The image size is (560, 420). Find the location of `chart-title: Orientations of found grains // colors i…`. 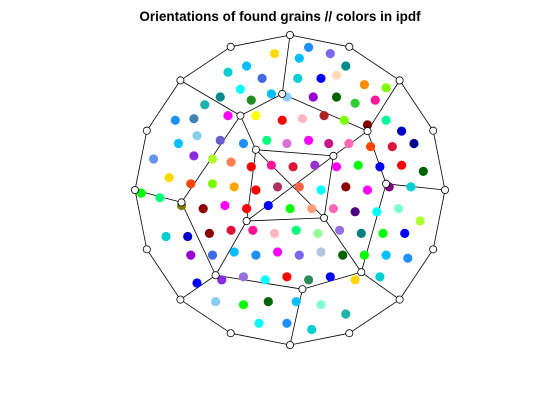

chart-title: Orientations of found grains // colors i… is located at coordinates (280, 16).